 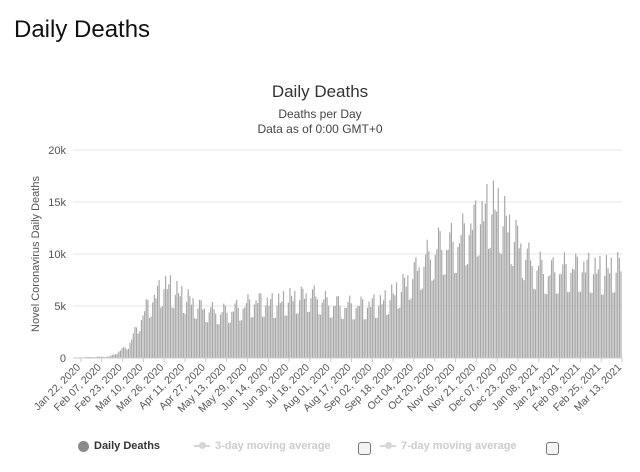 I want to click on legend-item-7-day-average: 7-day moving average, so click(x=448, y=446).